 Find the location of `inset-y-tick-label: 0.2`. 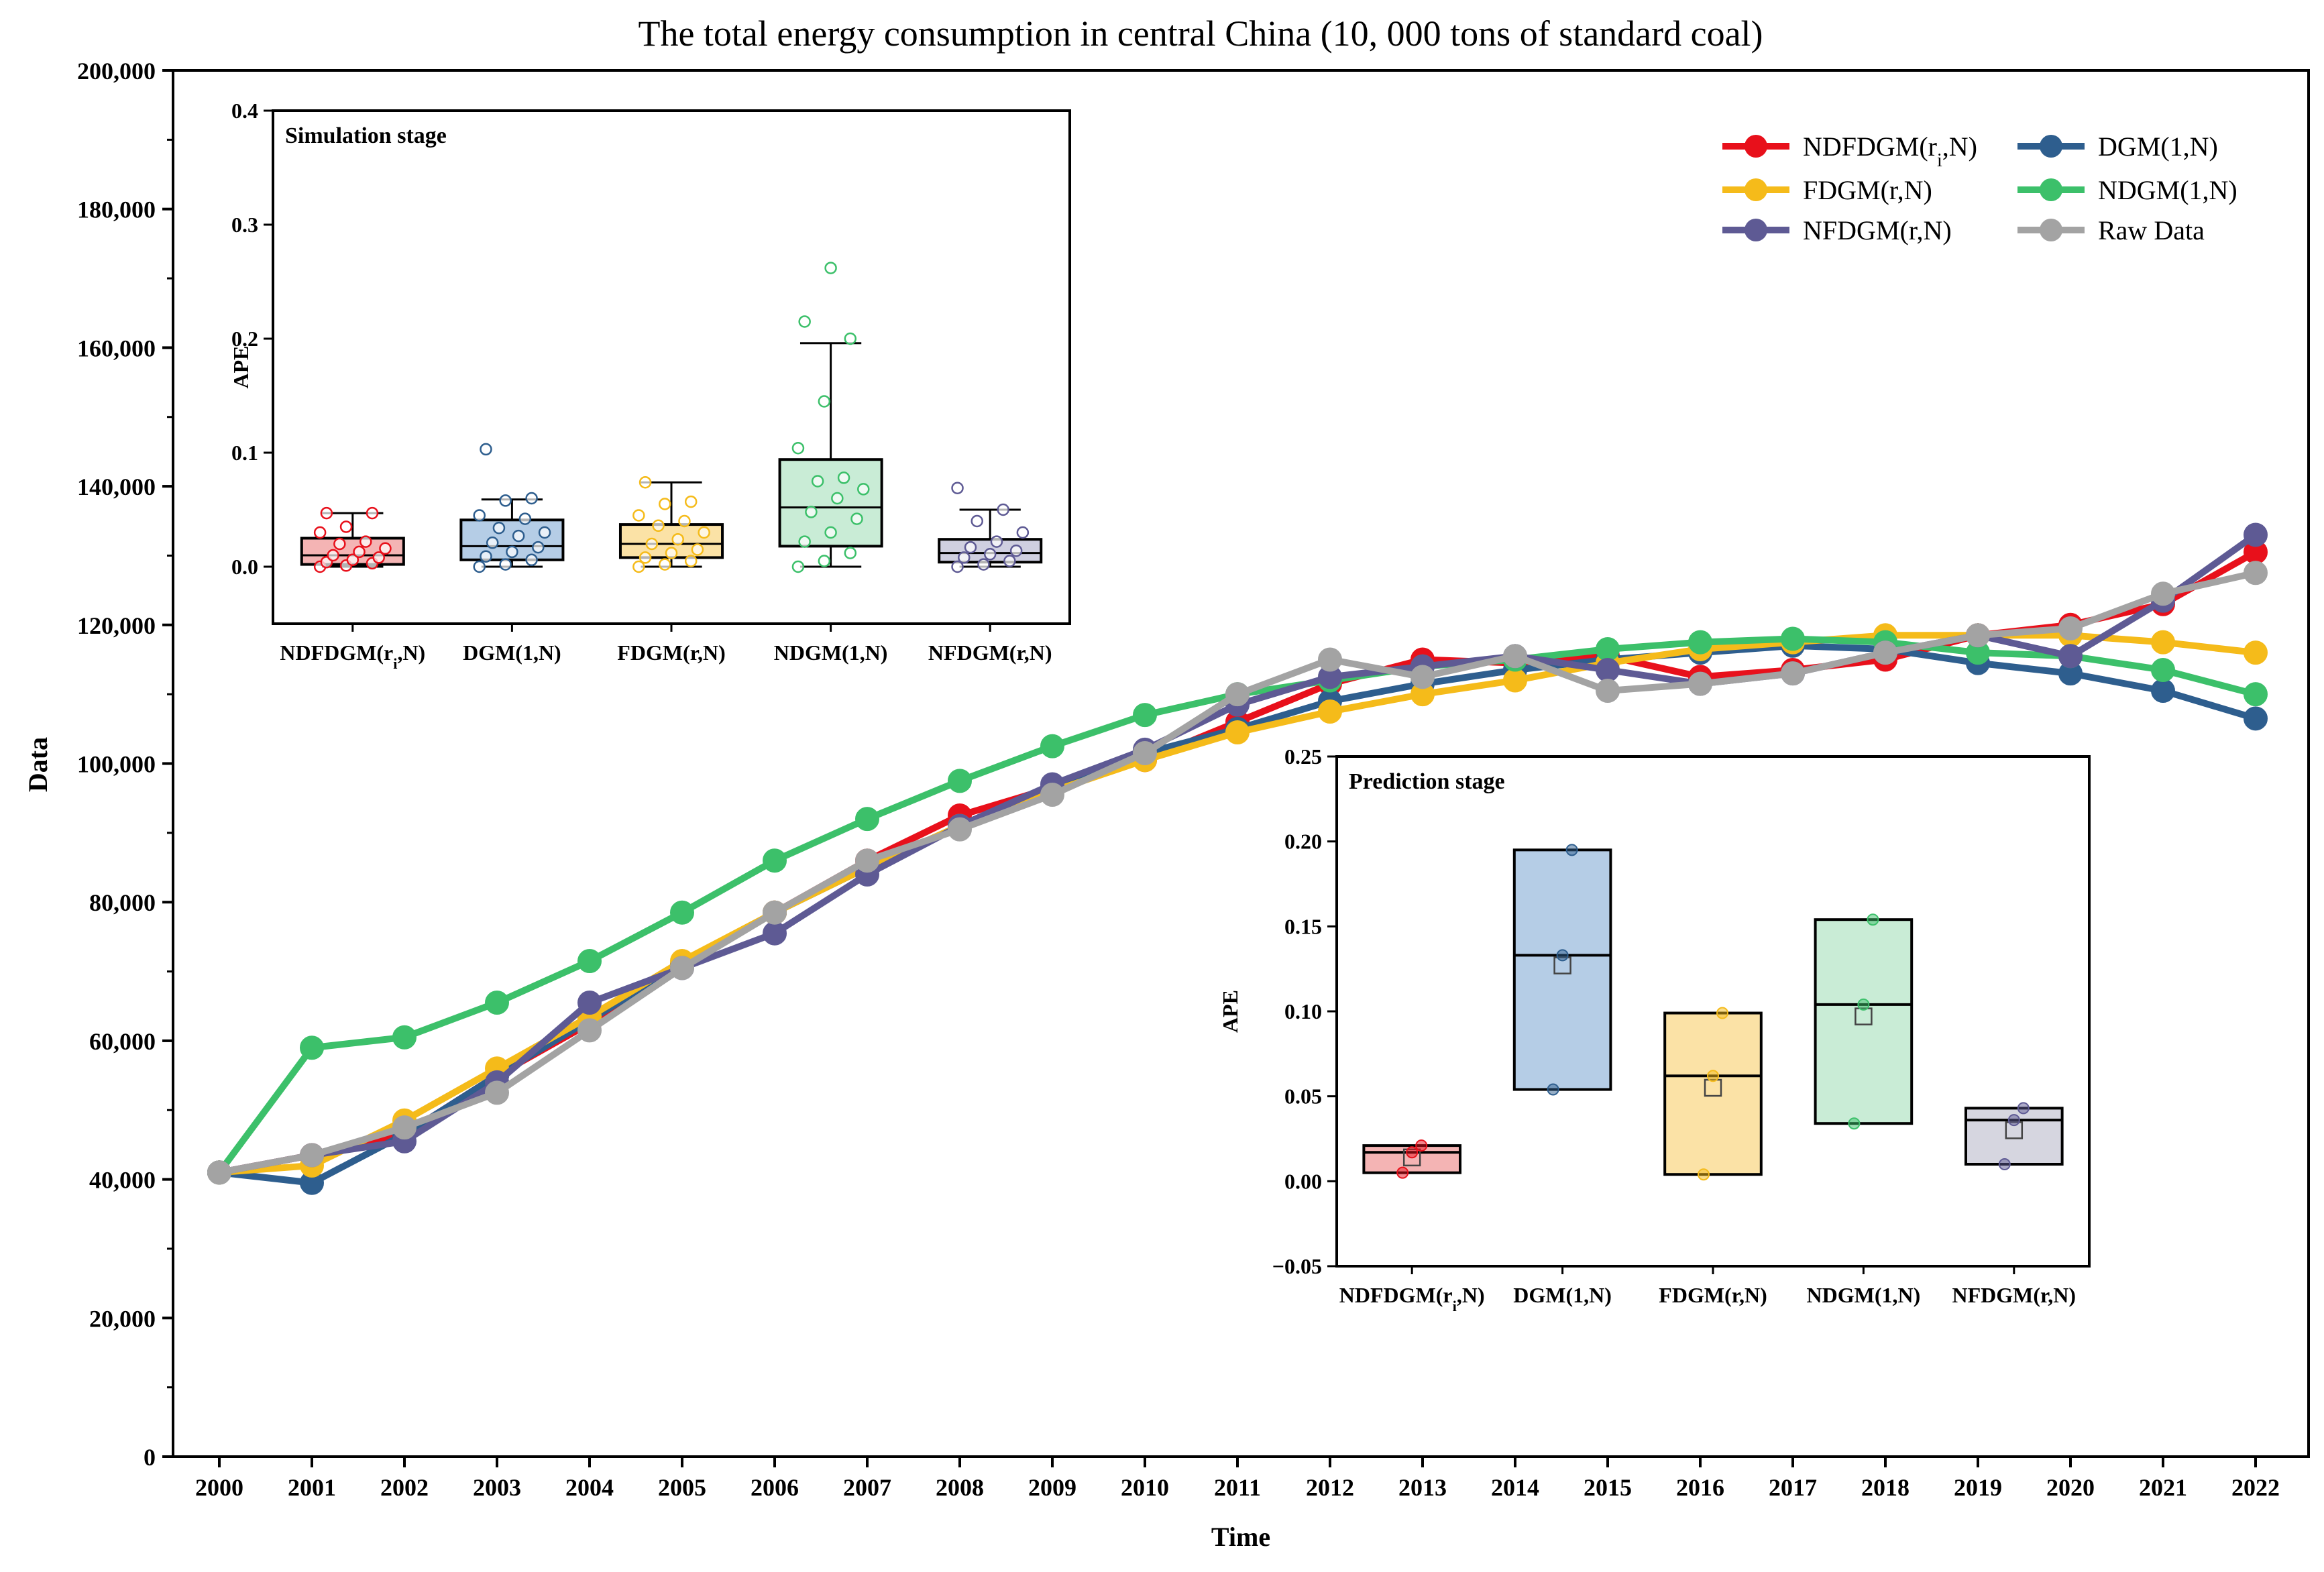

inset-y-tick-label: 0.2 is located at coordinates (244, 339).